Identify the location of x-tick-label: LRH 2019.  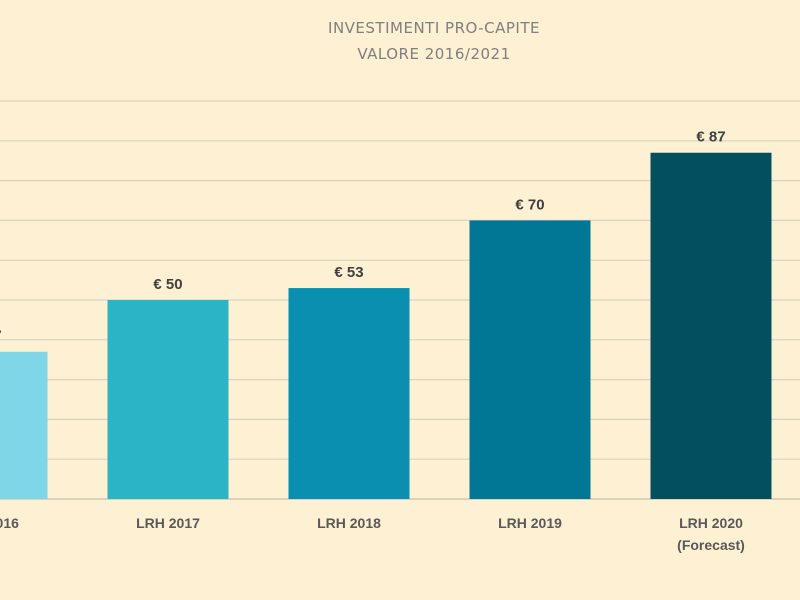
(530, 523).